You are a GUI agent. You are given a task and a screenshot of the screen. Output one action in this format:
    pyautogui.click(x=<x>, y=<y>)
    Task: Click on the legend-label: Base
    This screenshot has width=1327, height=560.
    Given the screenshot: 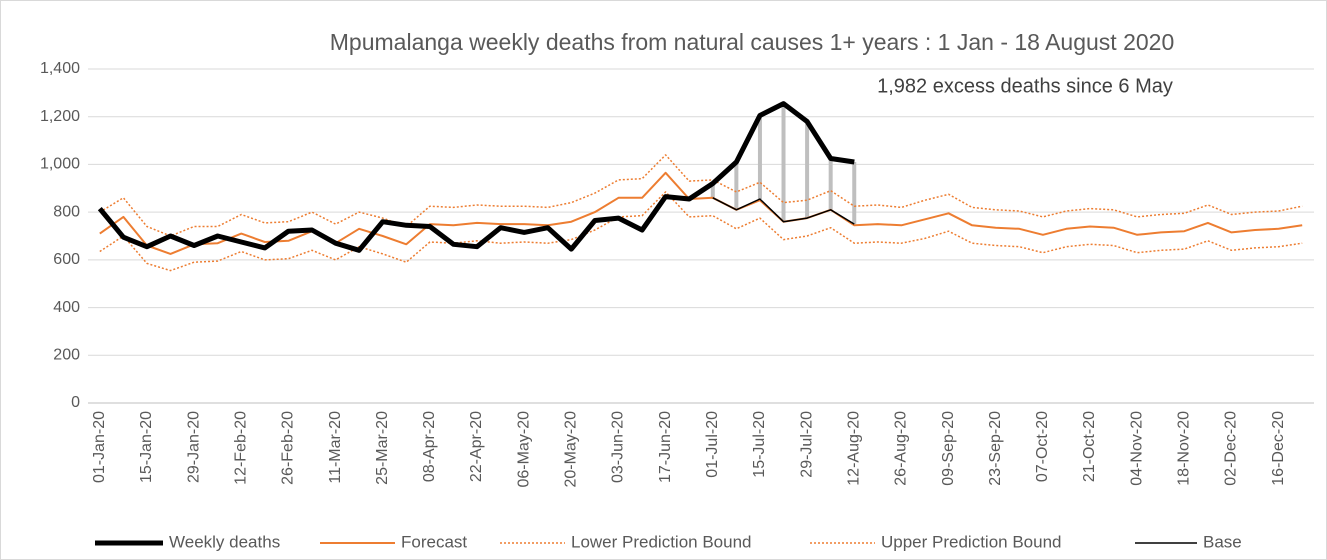 What is the action you would take?
    pyautogui.click(x=1222, y=541)
    